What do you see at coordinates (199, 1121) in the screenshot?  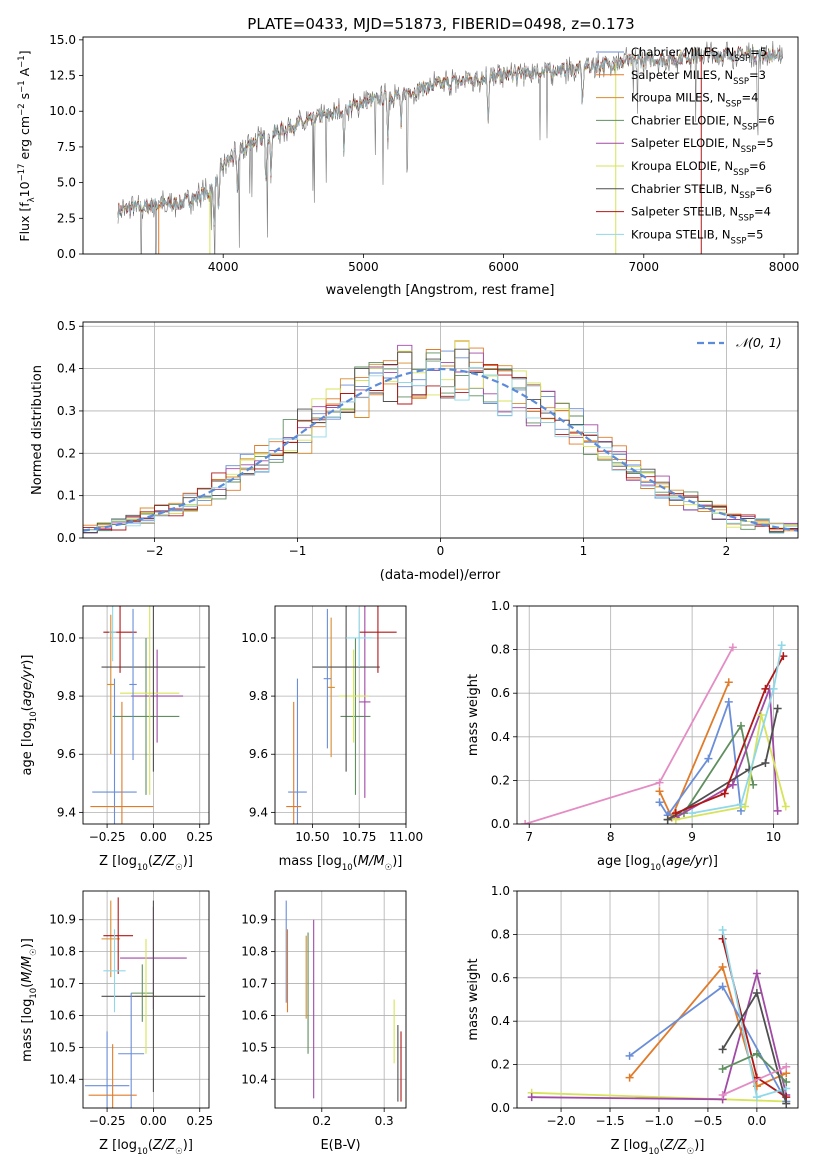 I see `x-tick-label: 0.25` at bounding box center [199, 1121].